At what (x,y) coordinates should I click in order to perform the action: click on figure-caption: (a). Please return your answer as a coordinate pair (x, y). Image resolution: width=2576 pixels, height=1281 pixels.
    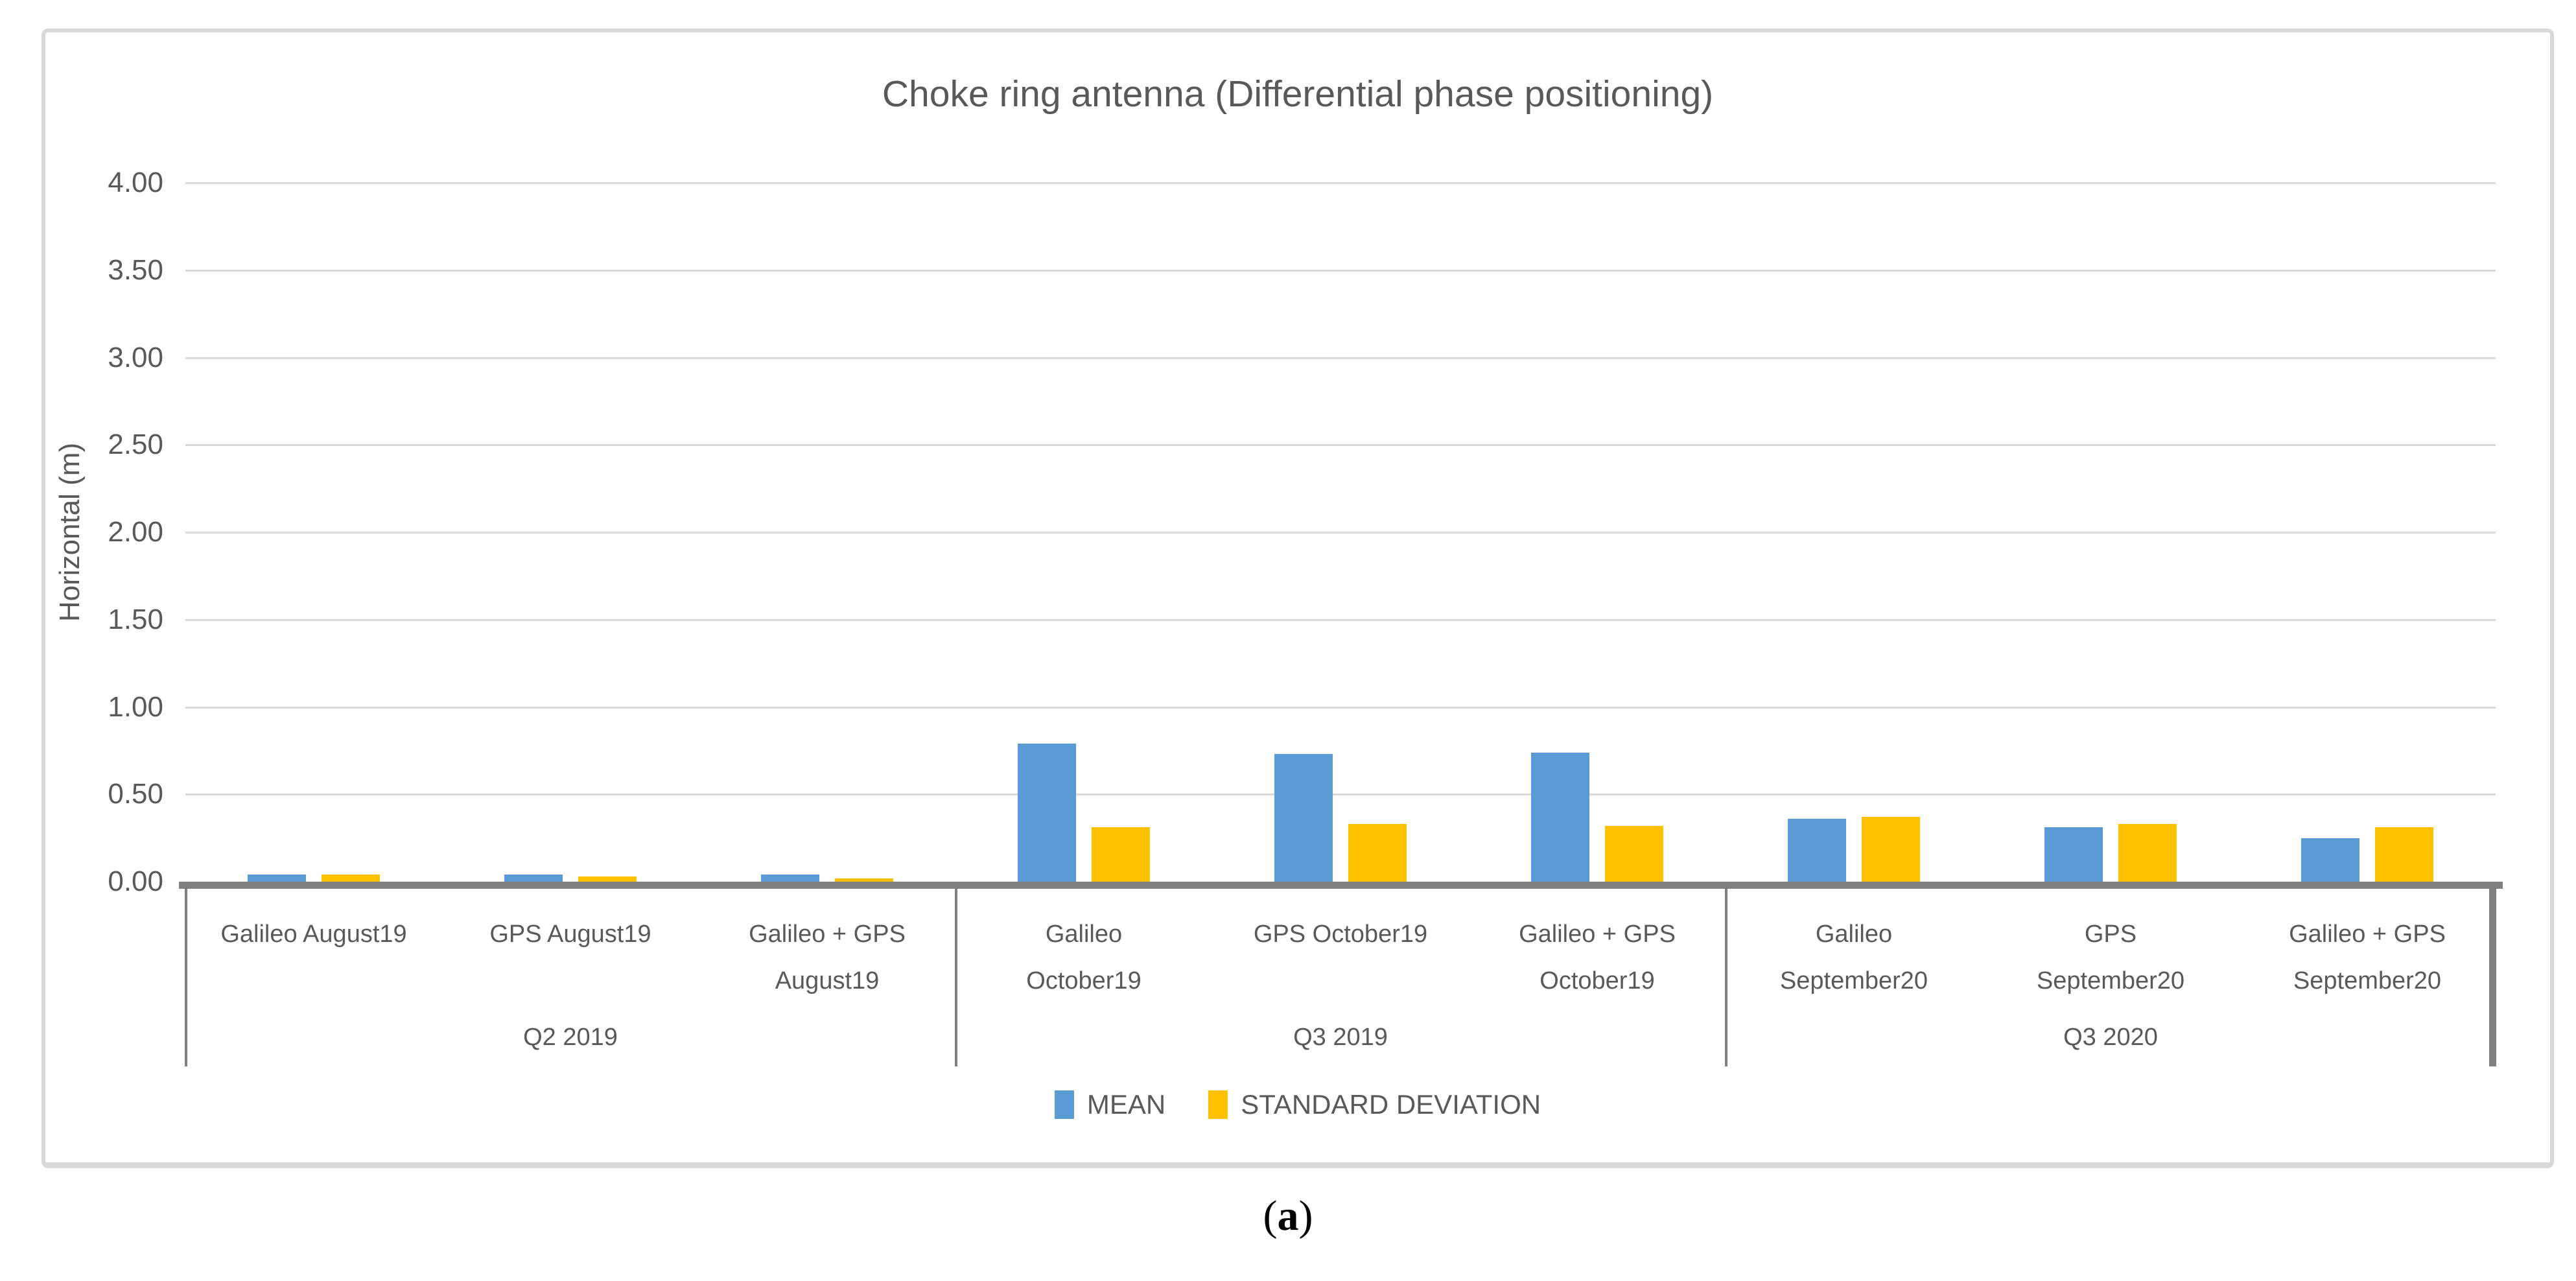
    Looking at the image, I should click on (1288, 1216).